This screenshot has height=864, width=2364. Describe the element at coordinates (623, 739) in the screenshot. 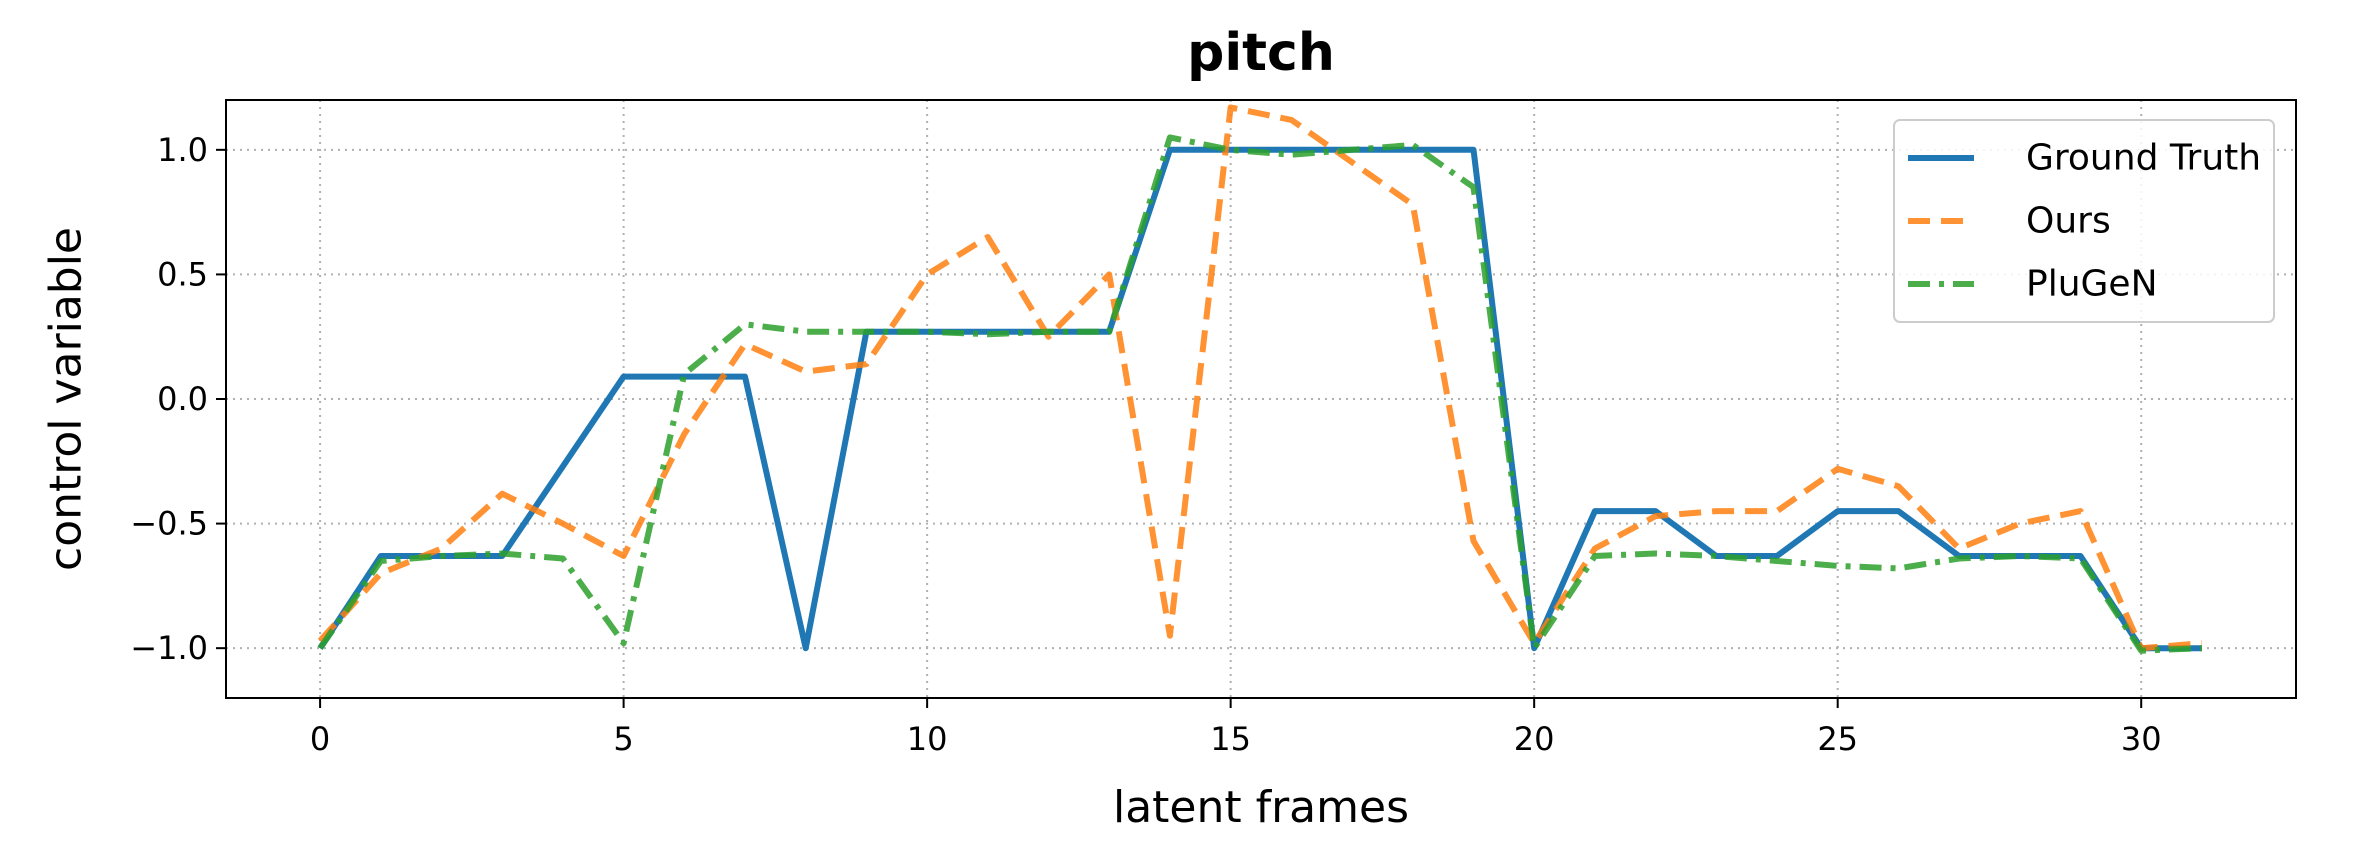

I see `x-tick-label: 5` at that location.